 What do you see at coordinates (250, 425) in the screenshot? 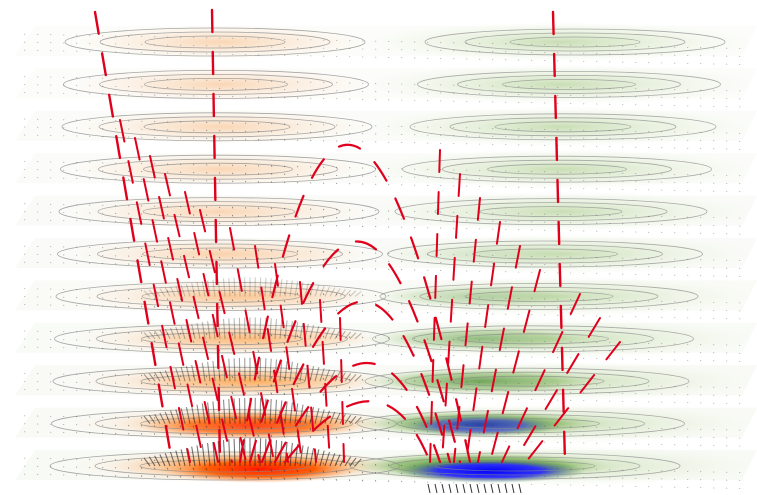
I see `left-core-glow` at bounding box center [250, 425].